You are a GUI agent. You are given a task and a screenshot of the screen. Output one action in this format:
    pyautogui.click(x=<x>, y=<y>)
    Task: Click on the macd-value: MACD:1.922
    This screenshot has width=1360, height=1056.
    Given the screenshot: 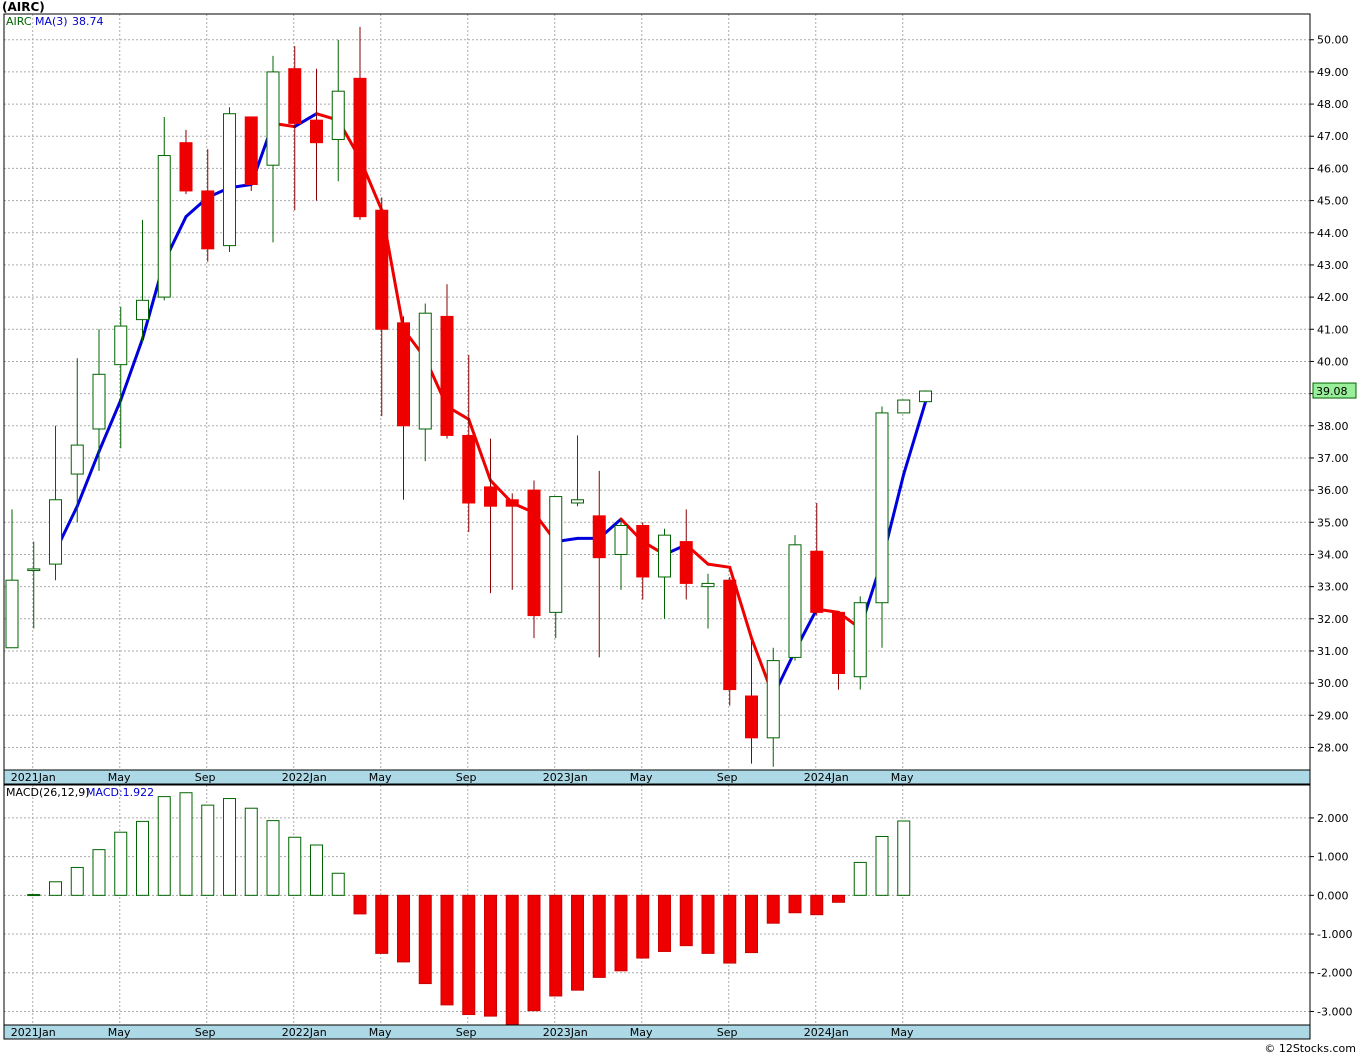 What is the action you would take?
    pyautogui.click(x=120, y=792)
    